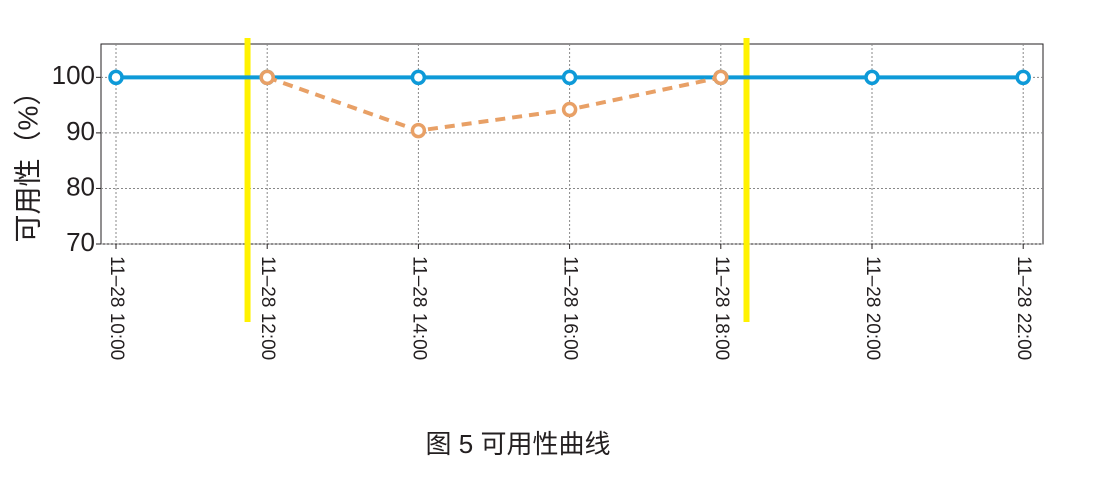  What do you see at coordinates (80, 186) in the screenshot?
I see `y-tick-label: 80` at bounding box center [80, 186].